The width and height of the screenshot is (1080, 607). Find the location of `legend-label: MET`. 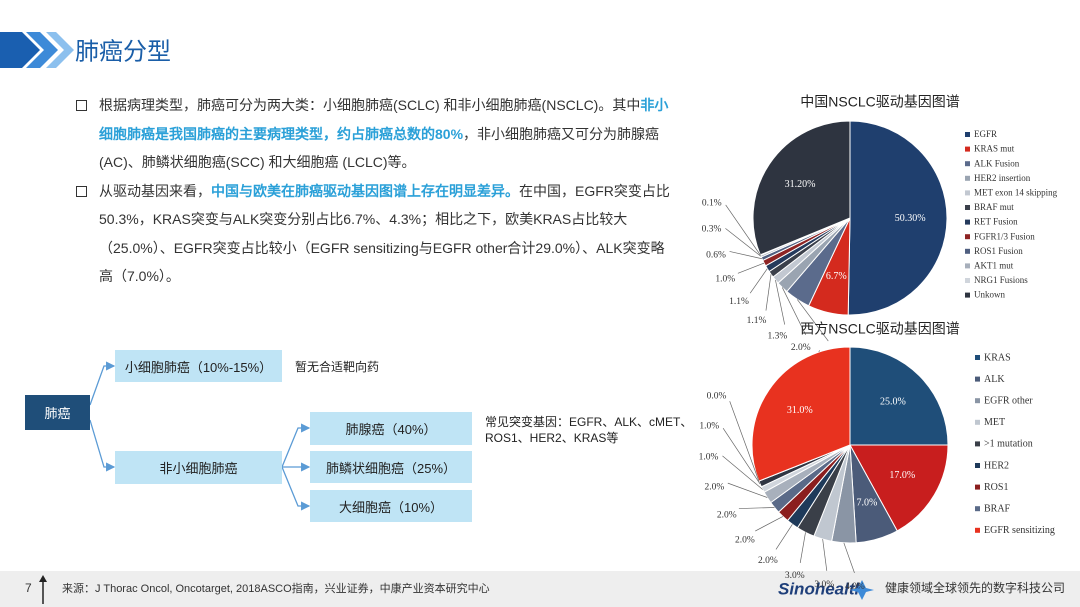

legend-label: MET is located at coordinates (994, 422).